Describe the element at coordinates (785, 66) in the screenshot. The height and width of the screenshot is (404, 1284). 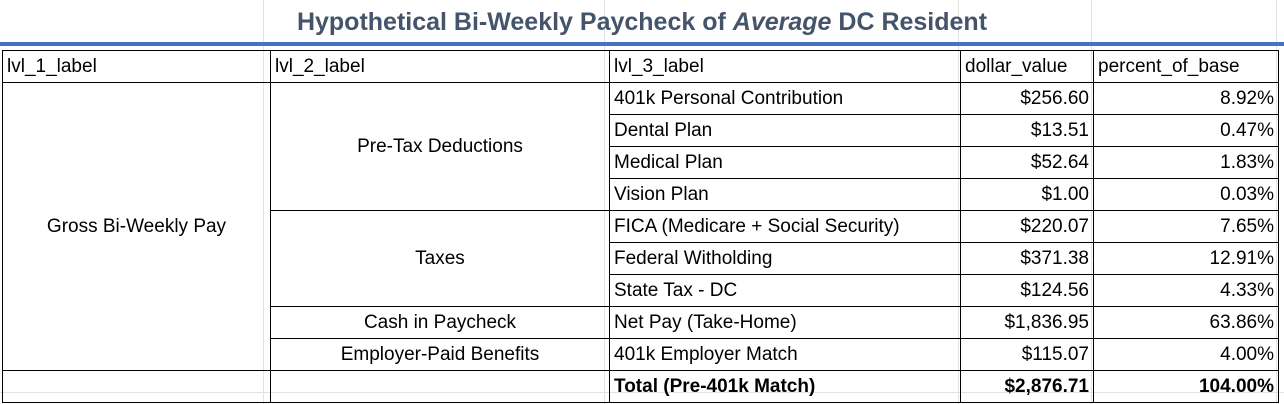
I see `header-cell: lvl_3_label` at that location.